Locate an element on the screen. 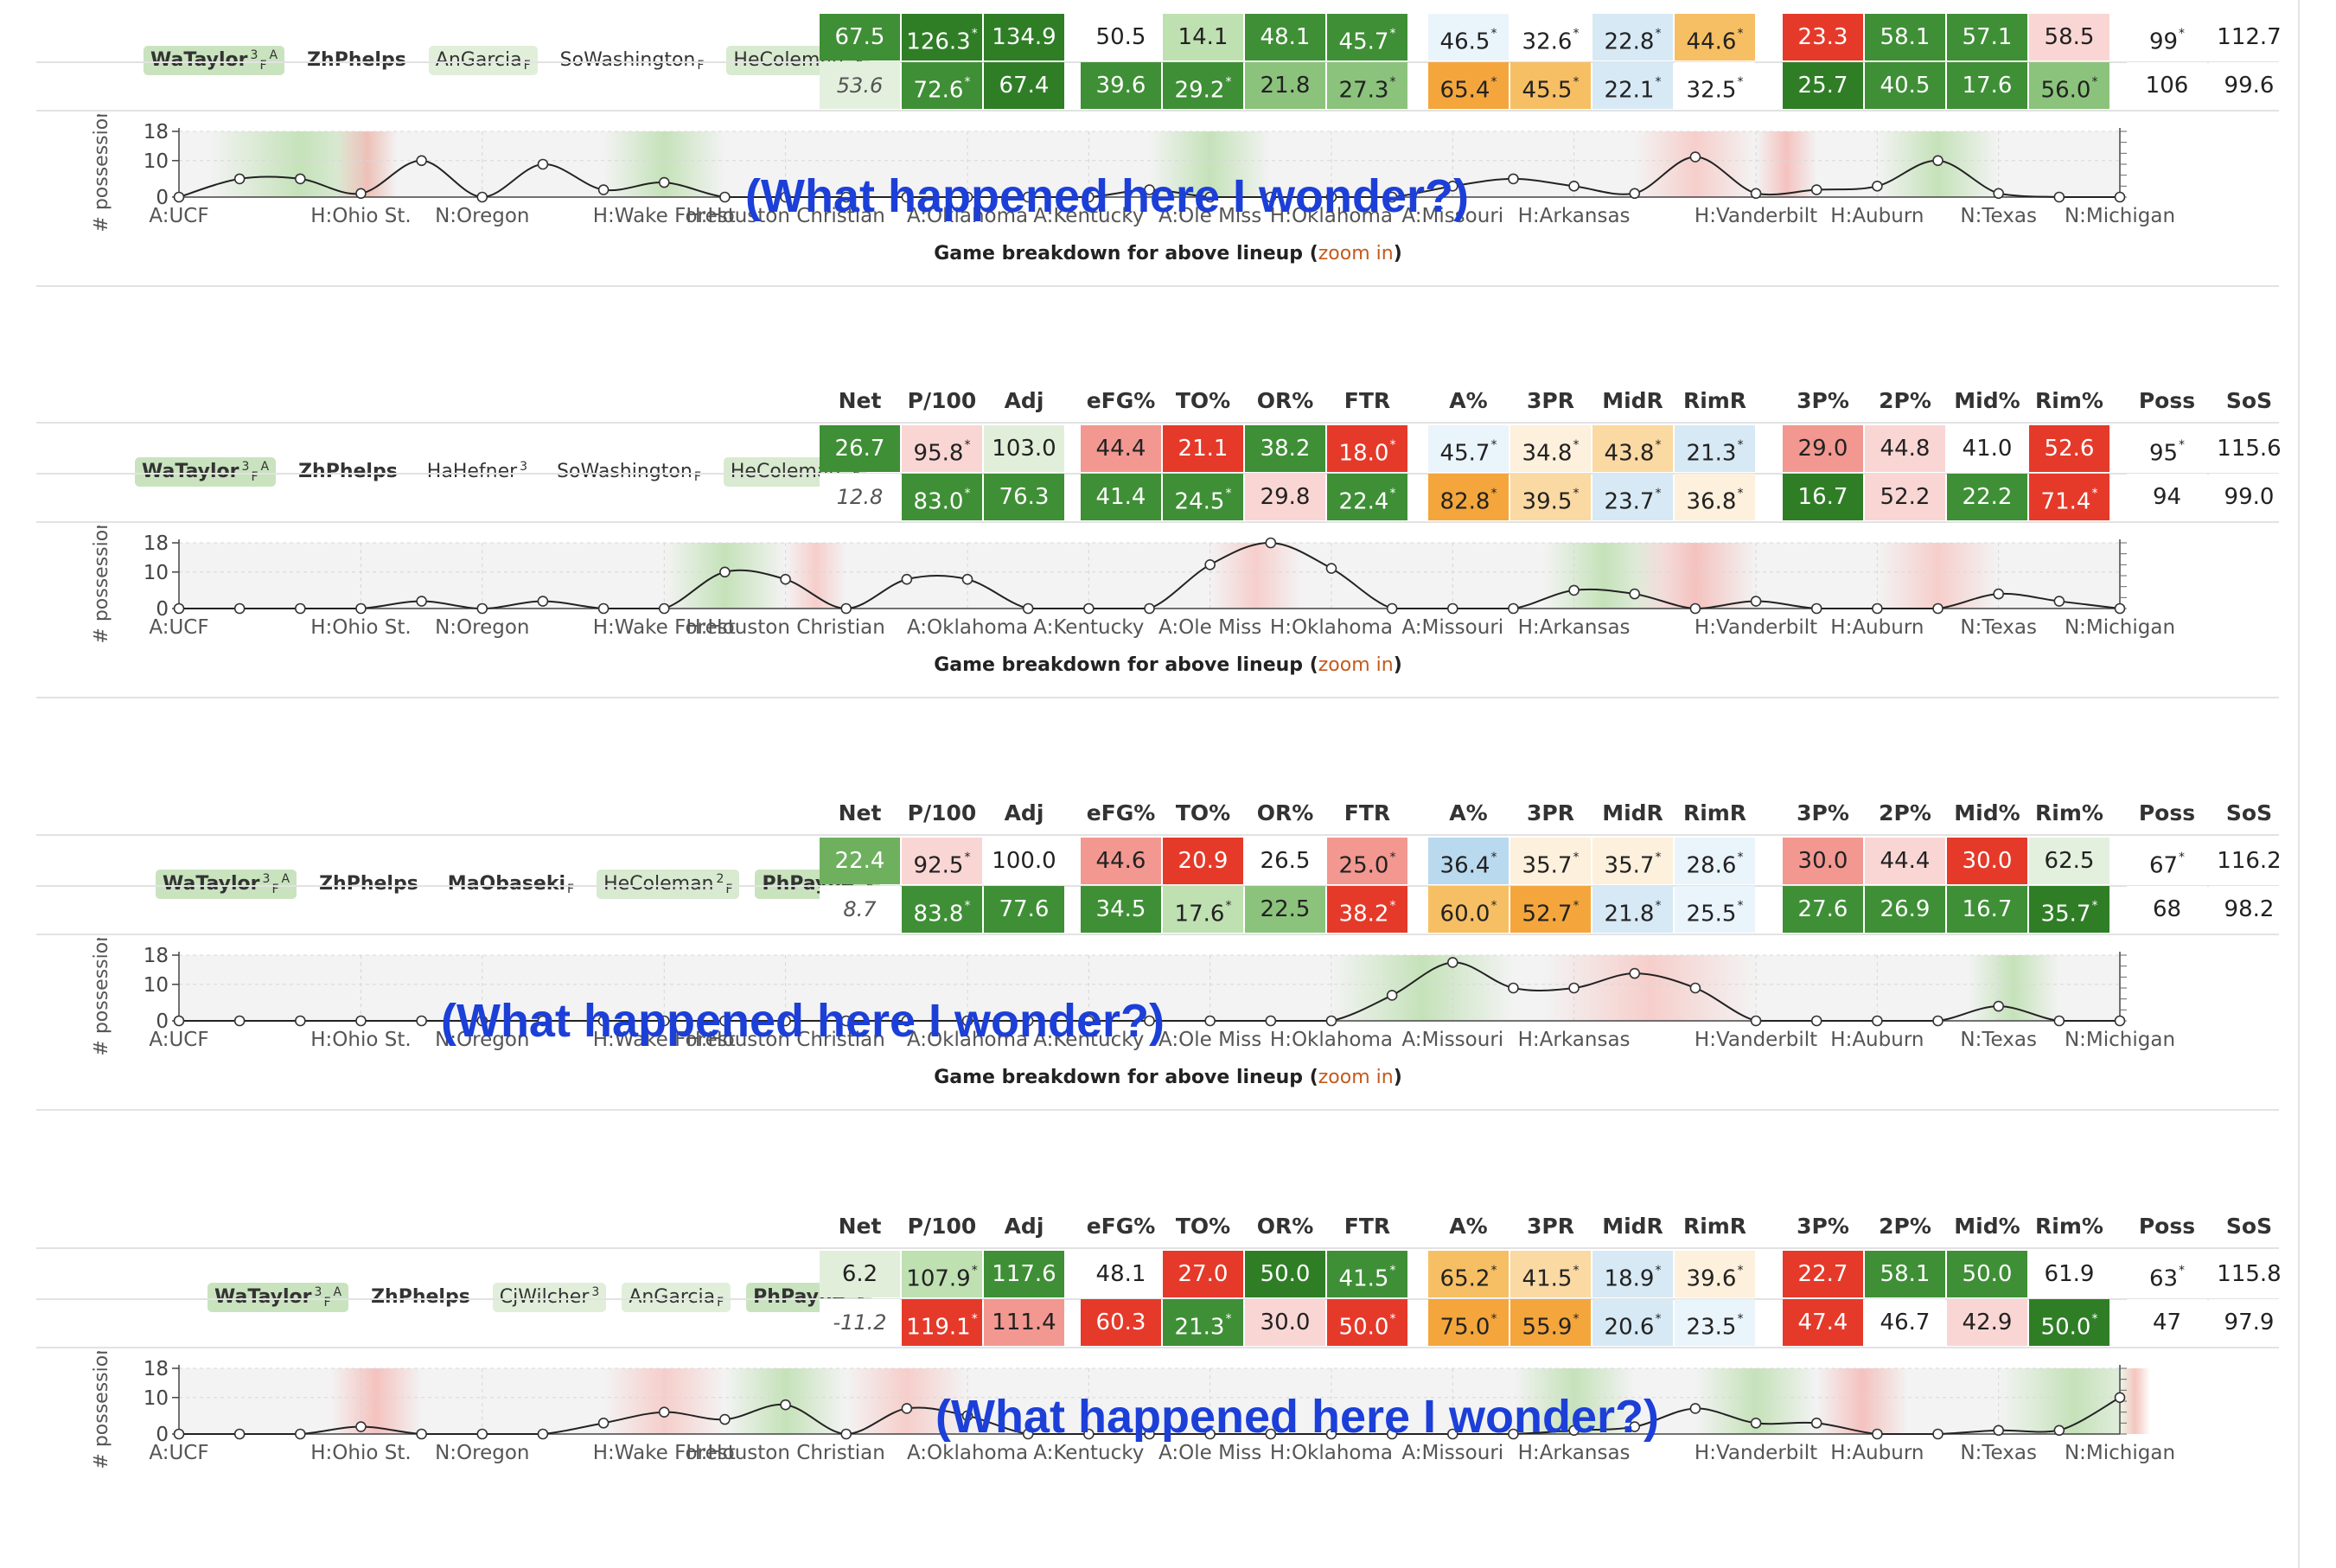  stat-value: 57.1 is located at coordinates (1987, 37).